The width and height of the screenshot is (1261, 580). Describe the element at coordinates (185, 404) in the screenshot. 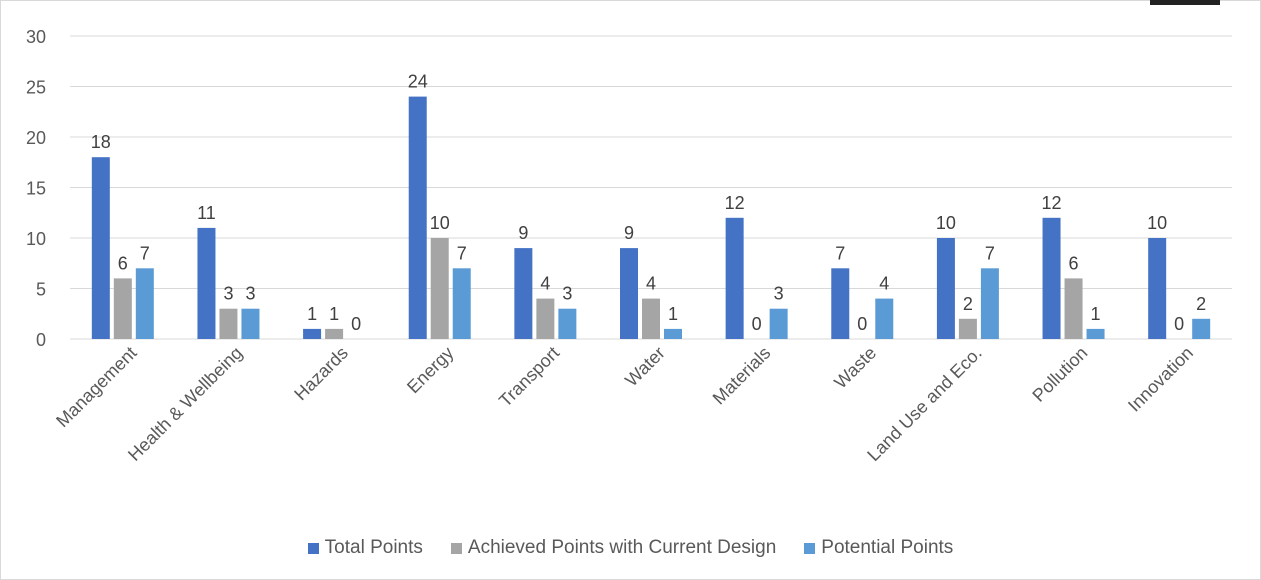

I see `x-tick-label: Health & Wellbeing` at that location.